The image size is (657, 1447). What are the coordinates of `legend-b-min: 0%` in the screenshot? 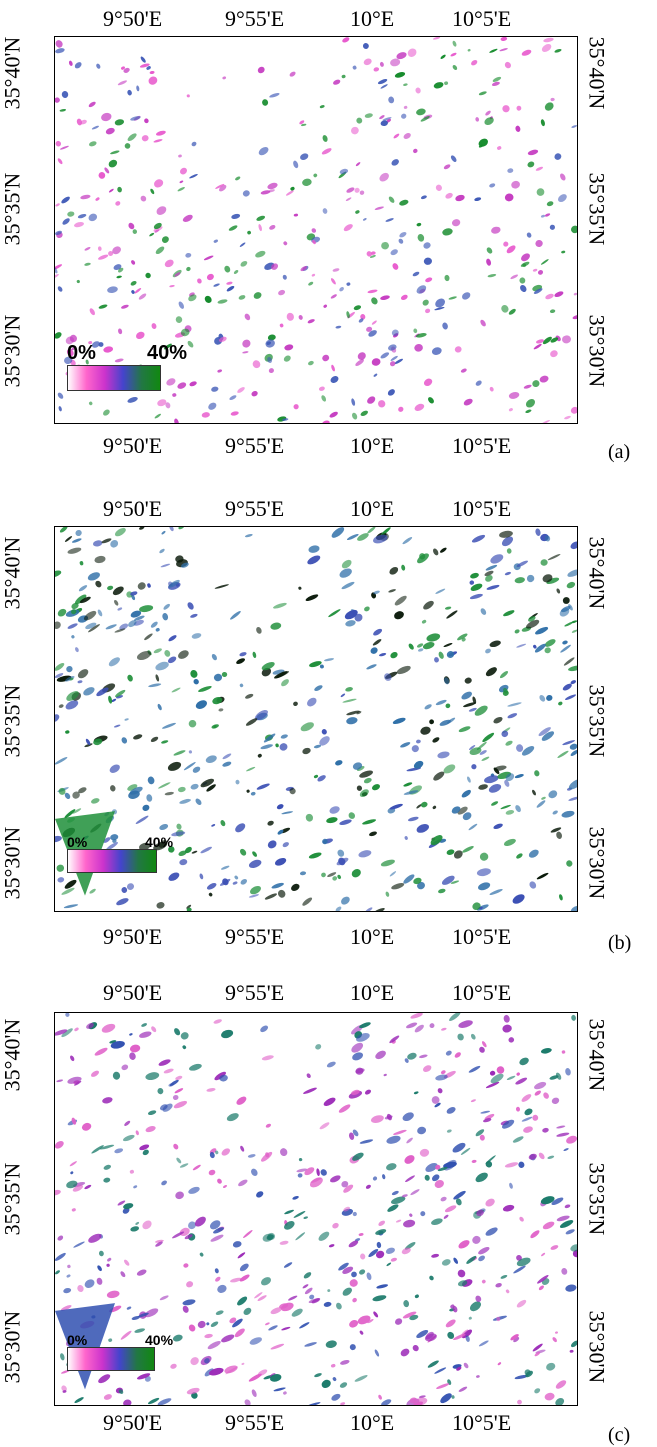 It's located at (77, 842).